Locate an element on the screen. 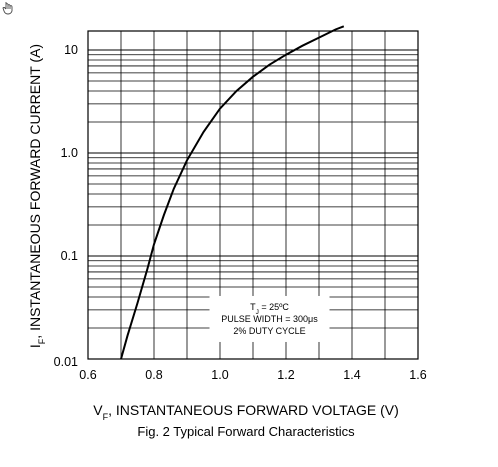  y-tick-label: 0.1 is located at coordinates (69, 256).